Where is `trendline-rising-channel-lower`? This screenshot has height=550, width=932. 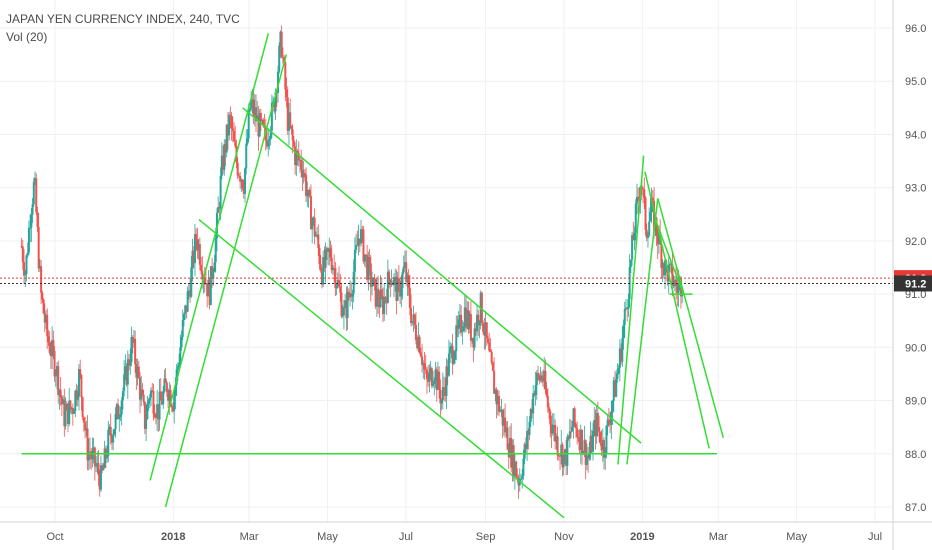 trendline-rising-channel-lower is located at coordinates (226, 281).